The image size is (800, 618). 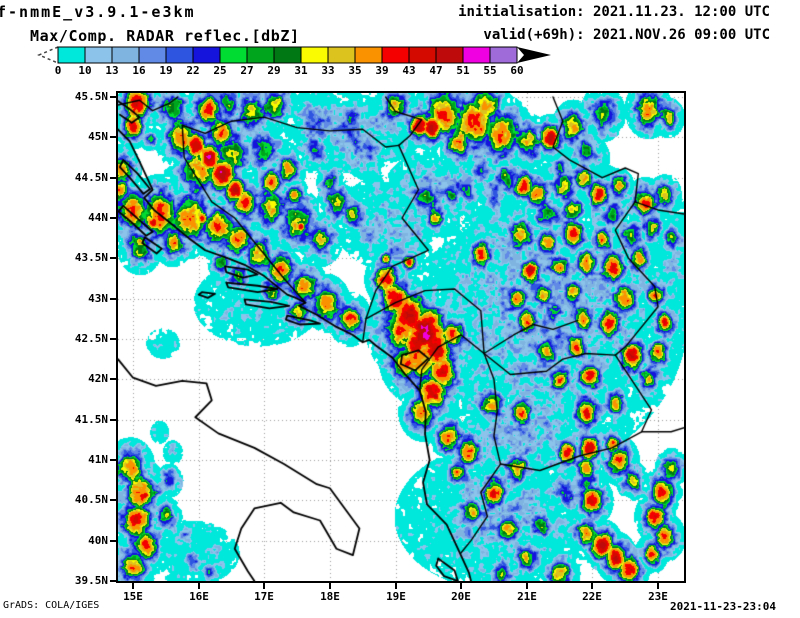 I want to click on initialisation-time: initialisation: 2021.11.23. 12:00 UTC, so click(x=614, y=12).